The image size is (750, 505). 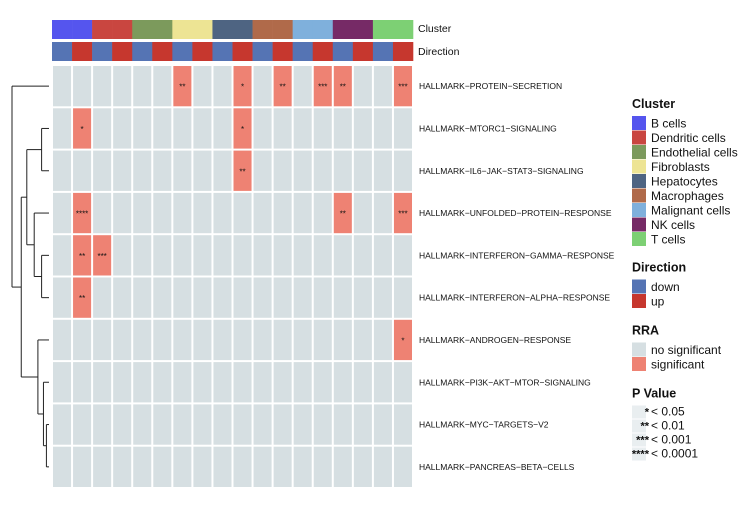 What do you see at coordinates (142, 213) in the screenshot?
I see `heatmap-cell-r3-c4` at bounding box center [142, 213].